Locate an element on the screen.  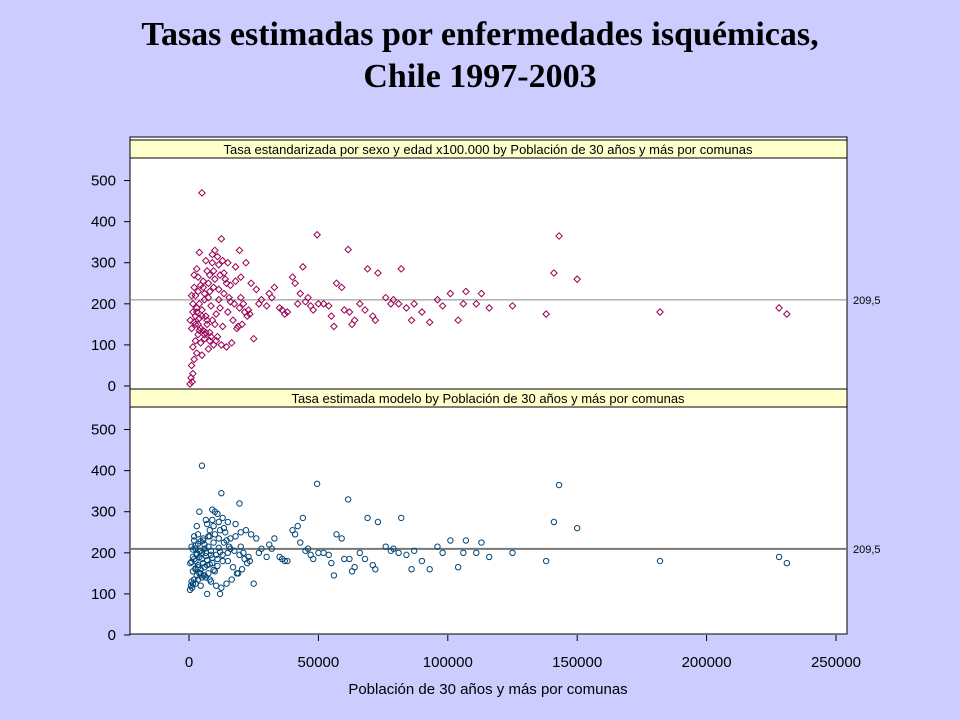
x-axis-label: Población de 30 años y más por comunas is located at coordinates (487, 689).